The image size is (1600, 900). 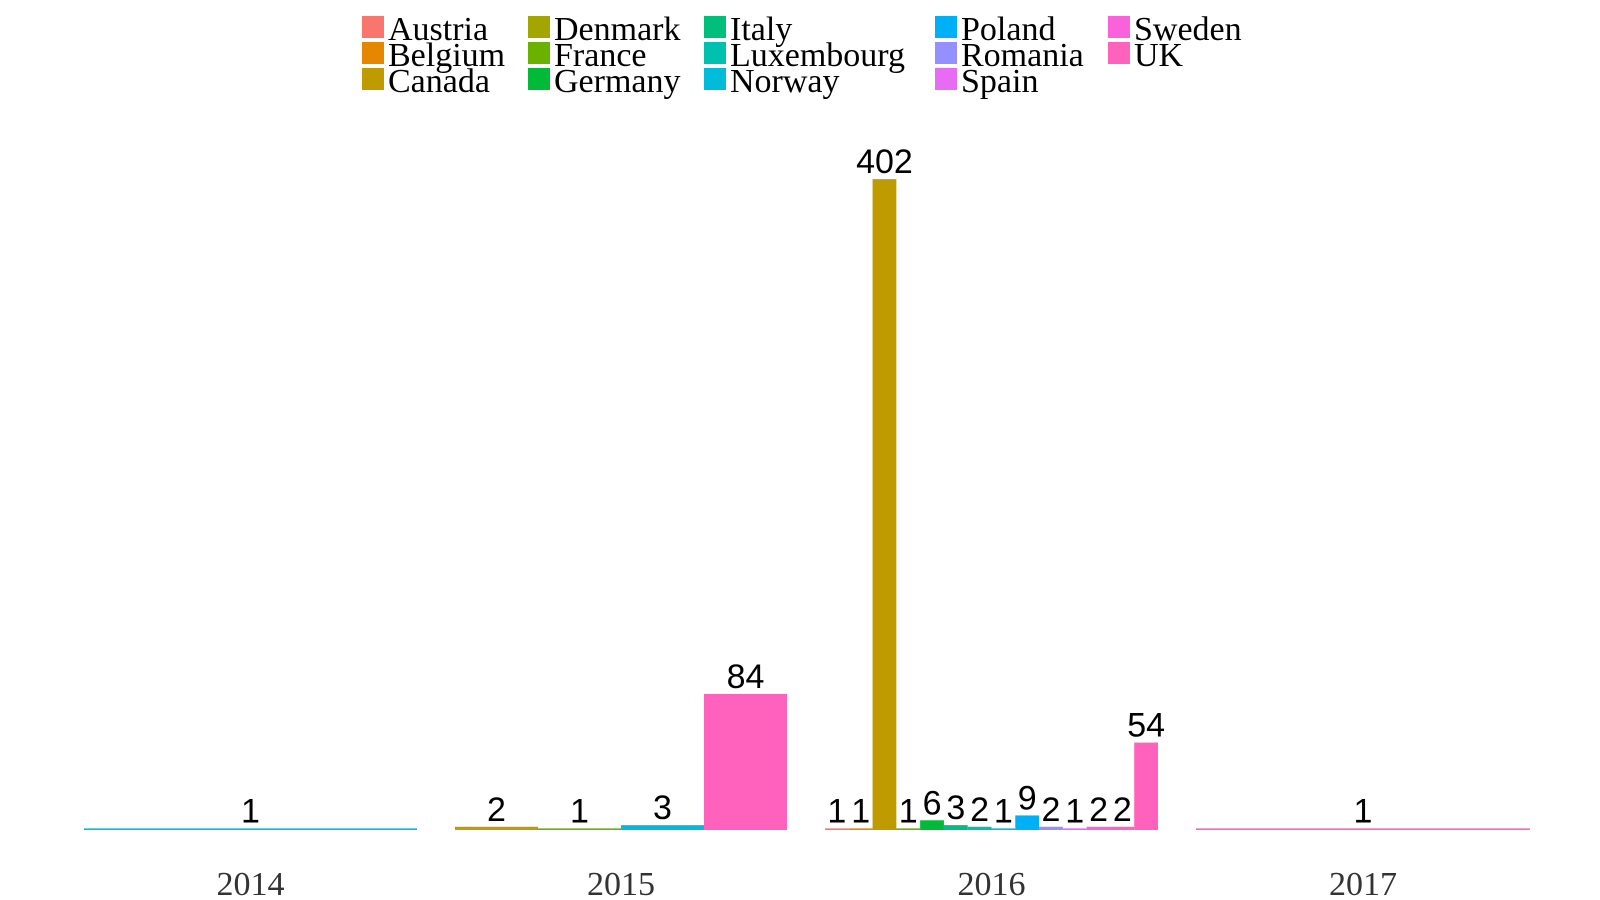 I want to click on x-tick-label-2014: 2014, so click(x=251, y=883).